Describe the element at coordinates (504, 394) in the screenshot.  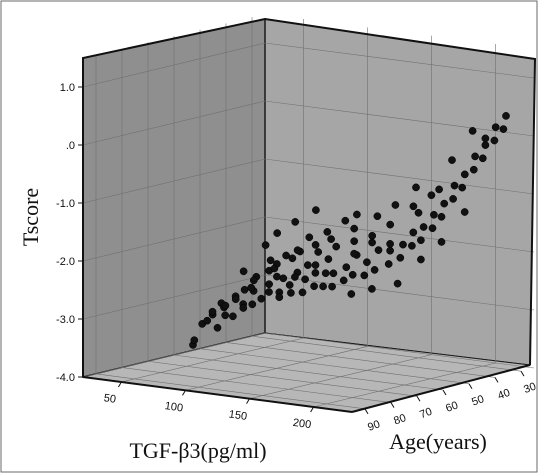
I see `y-tick-label-5: 40` at that location.